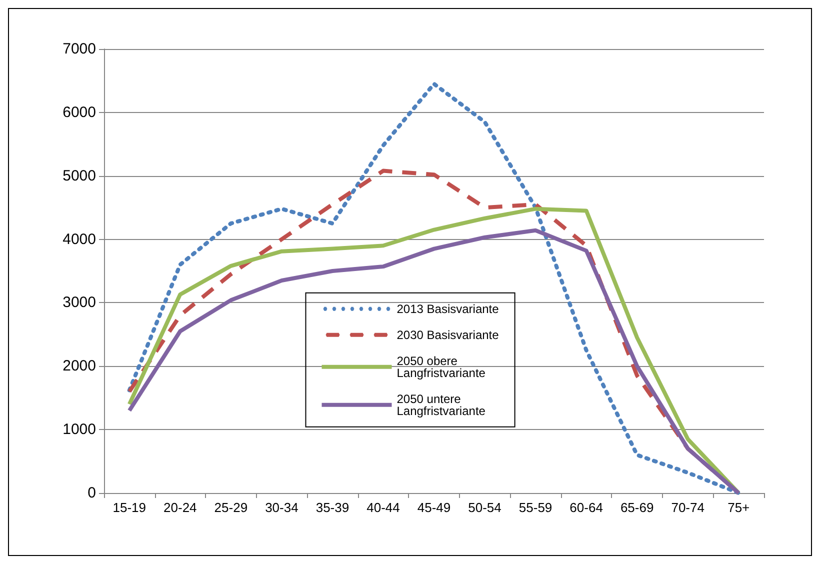  Describe the element at coordinates (333, 507) in the screenshot. I see `x-tick-label: 35-39` at that location.